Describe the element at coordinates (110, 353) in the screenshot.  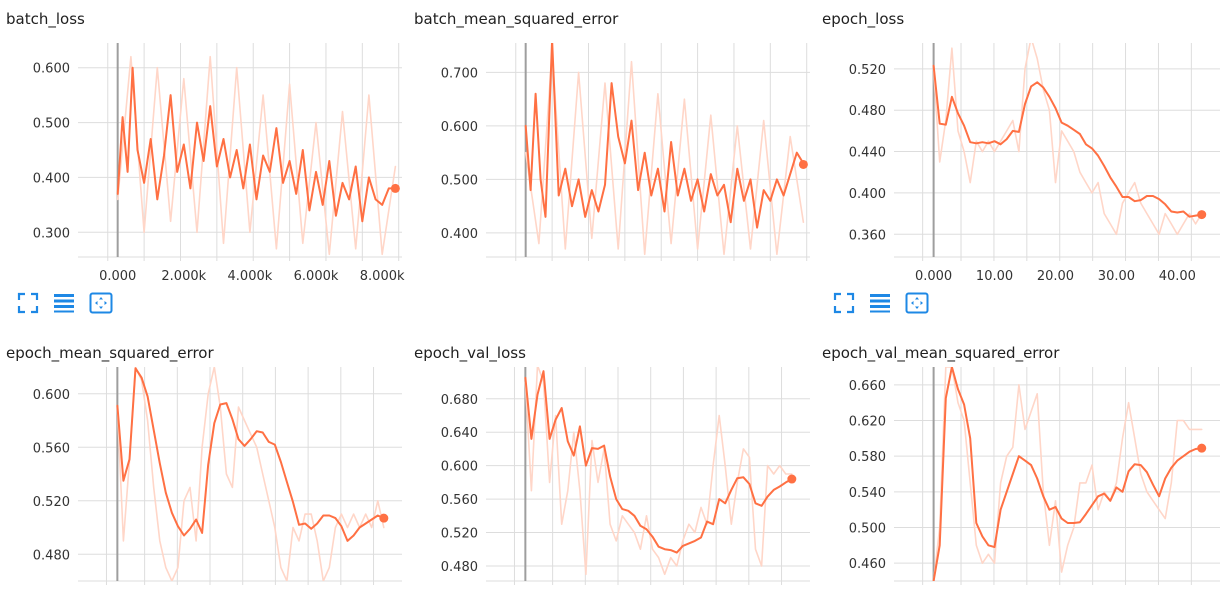
I see `chart-title: epoch_mean_squared_error` at that location.